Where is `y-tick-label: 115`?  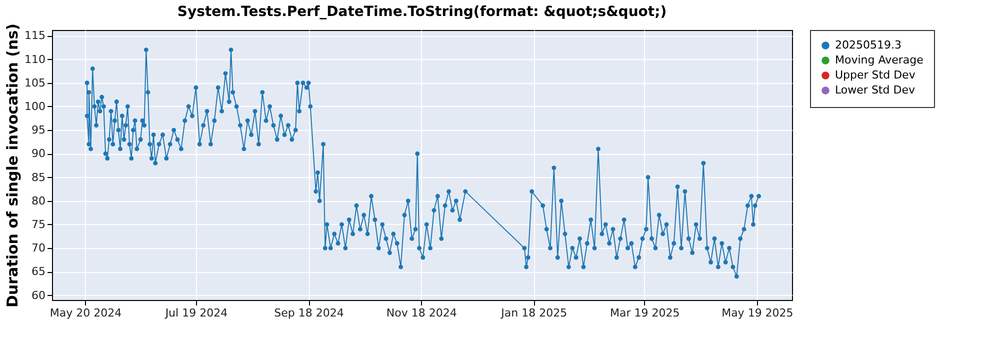
y-tick-label: 115 is located at coordinates (35, 35).